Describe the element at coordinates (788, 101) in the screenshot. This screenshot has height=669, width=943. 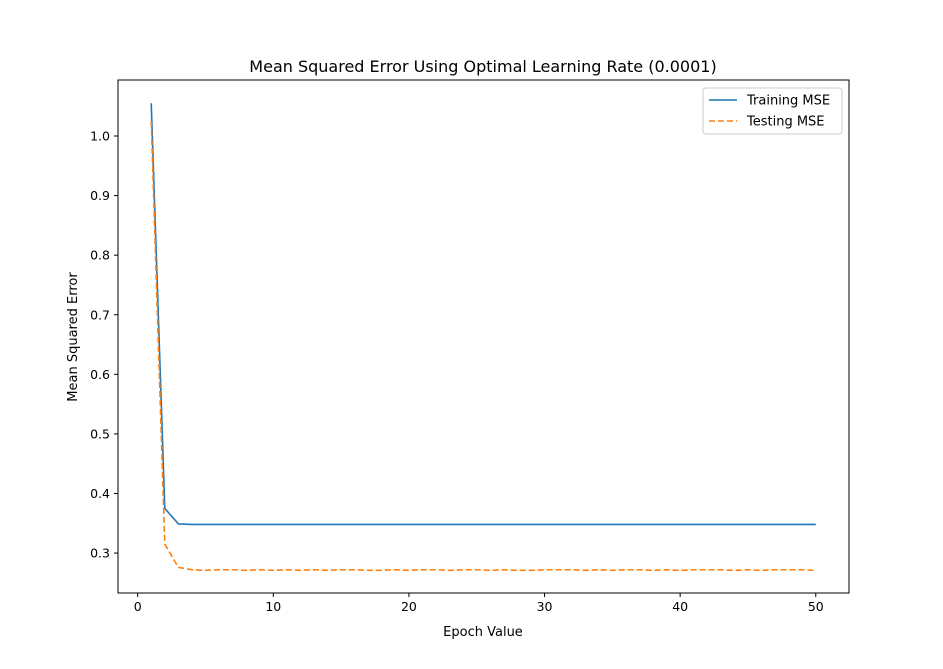
I see `legend-label-training: Training MSE` at that location.